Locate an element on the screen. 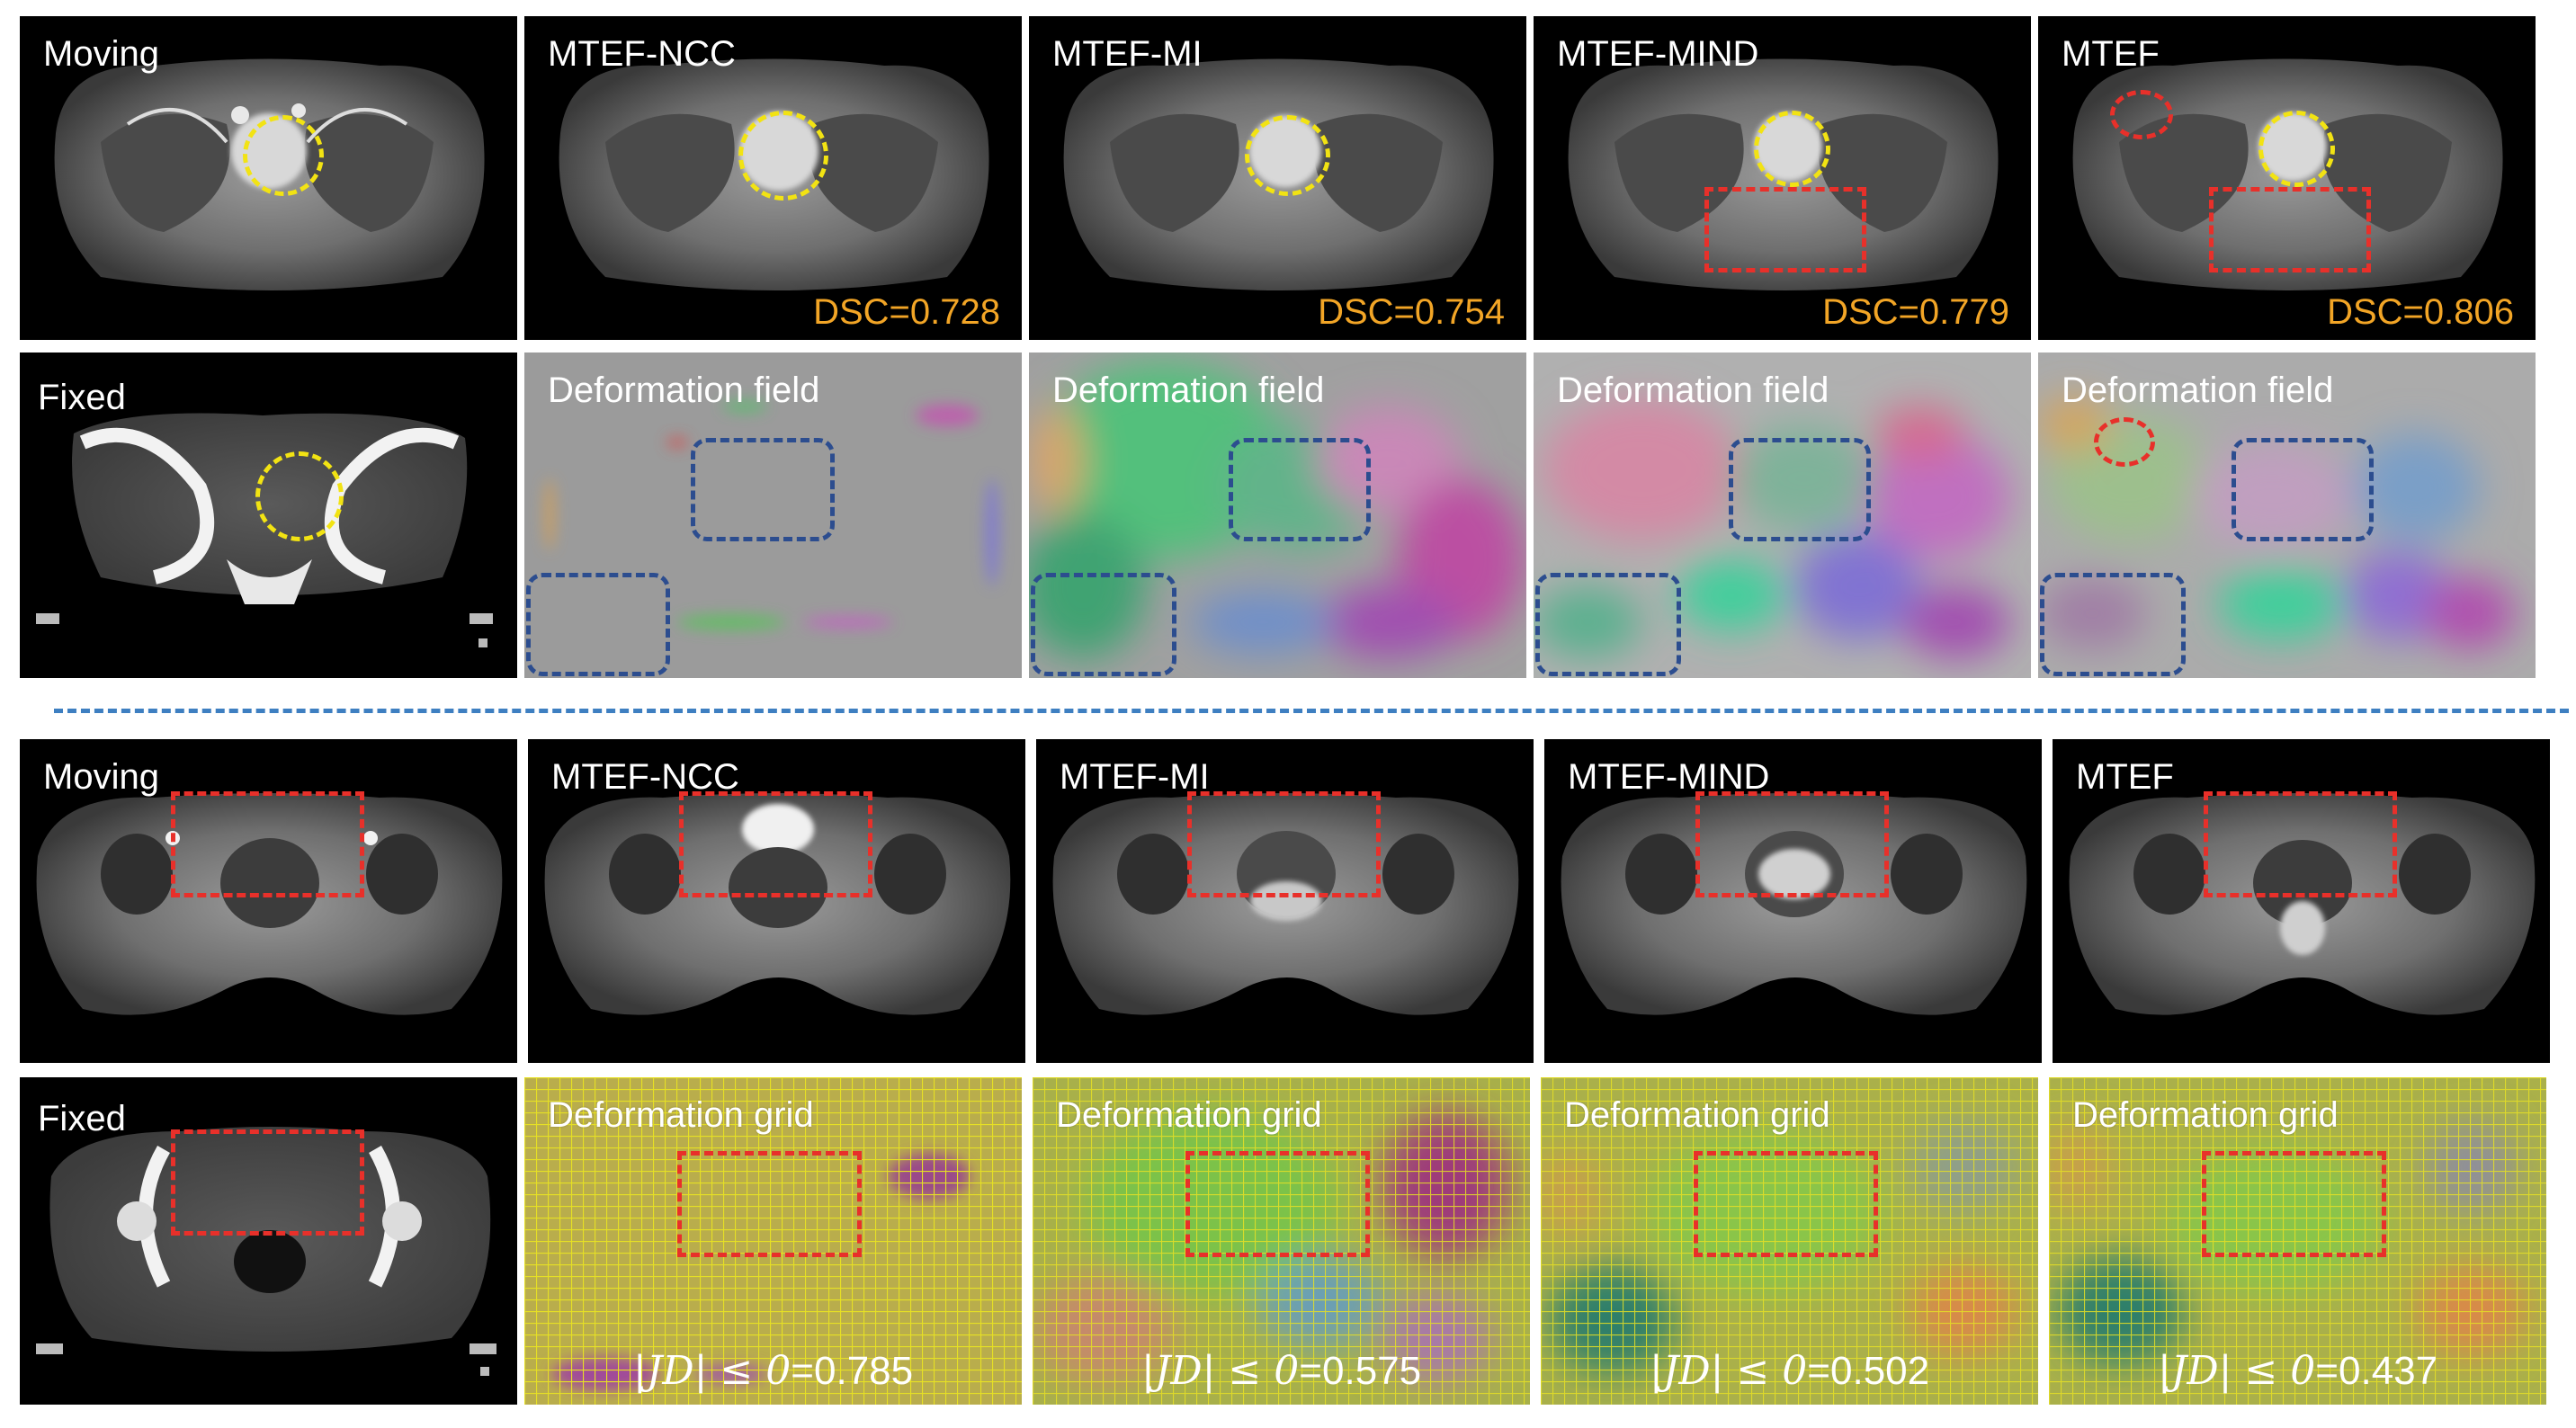  jacobian-metric: |JD| ≤ 0=0.575 is located at coordinates (1281, 1371).